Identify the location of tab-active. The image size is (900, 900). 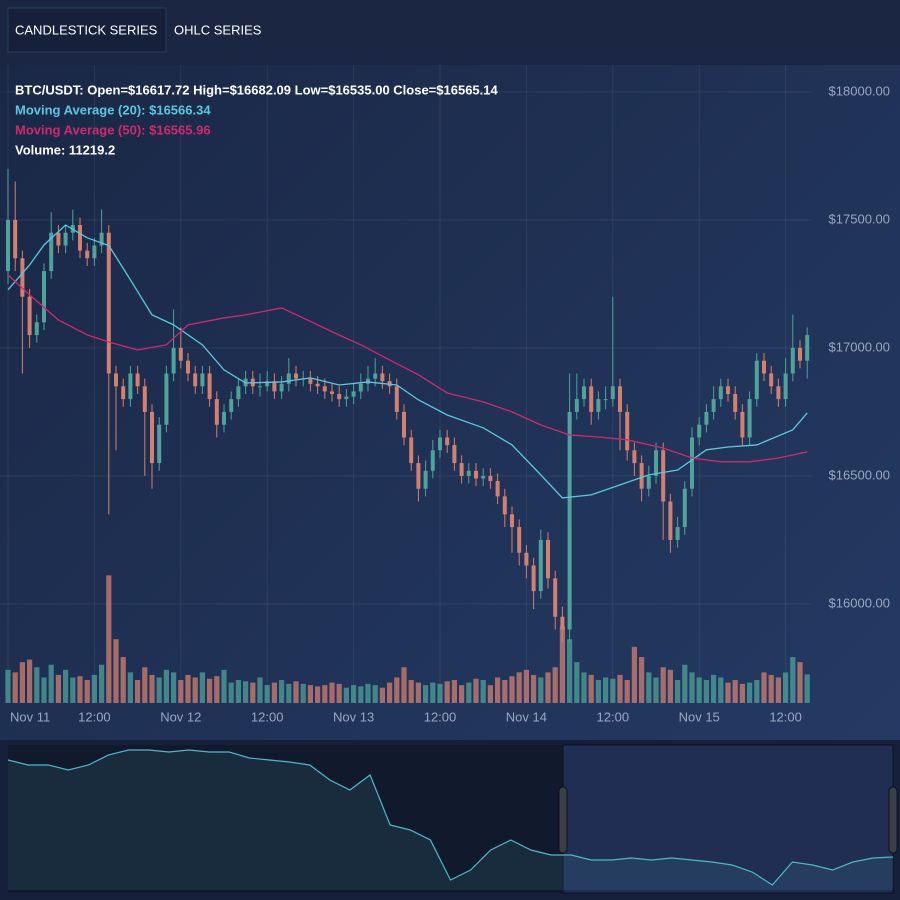
(87, 30).